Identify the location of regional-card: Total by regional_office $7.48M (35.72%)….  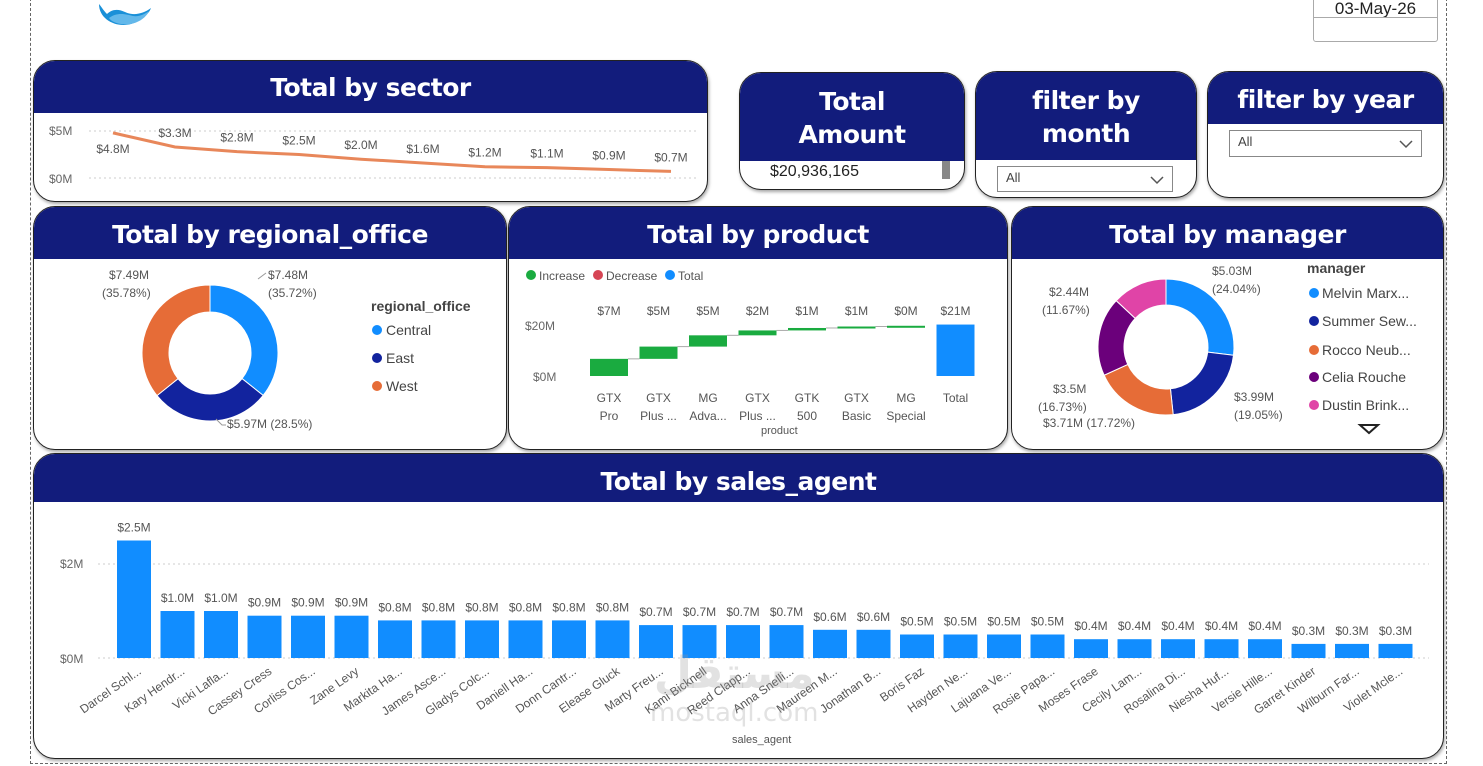
(270, 328).